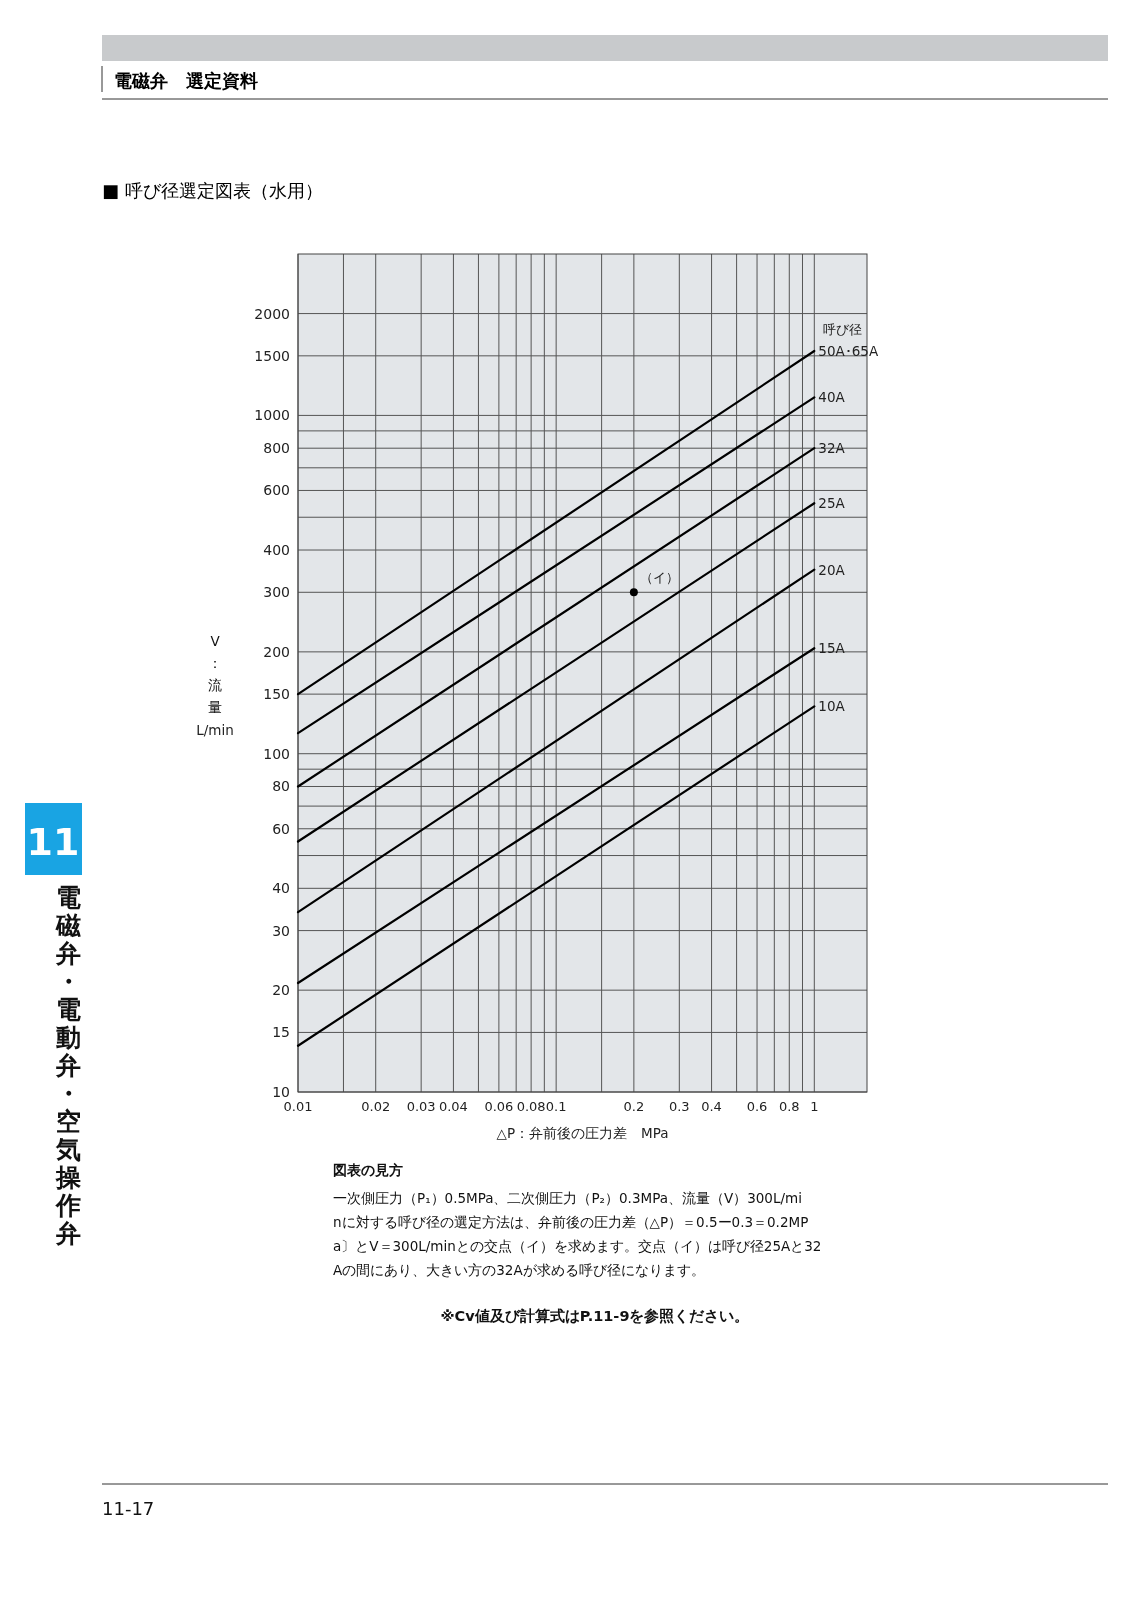 This screenshot has width=1131, height=1600. I want to click on x-tick-label: 0.1, so click(556, 1106).